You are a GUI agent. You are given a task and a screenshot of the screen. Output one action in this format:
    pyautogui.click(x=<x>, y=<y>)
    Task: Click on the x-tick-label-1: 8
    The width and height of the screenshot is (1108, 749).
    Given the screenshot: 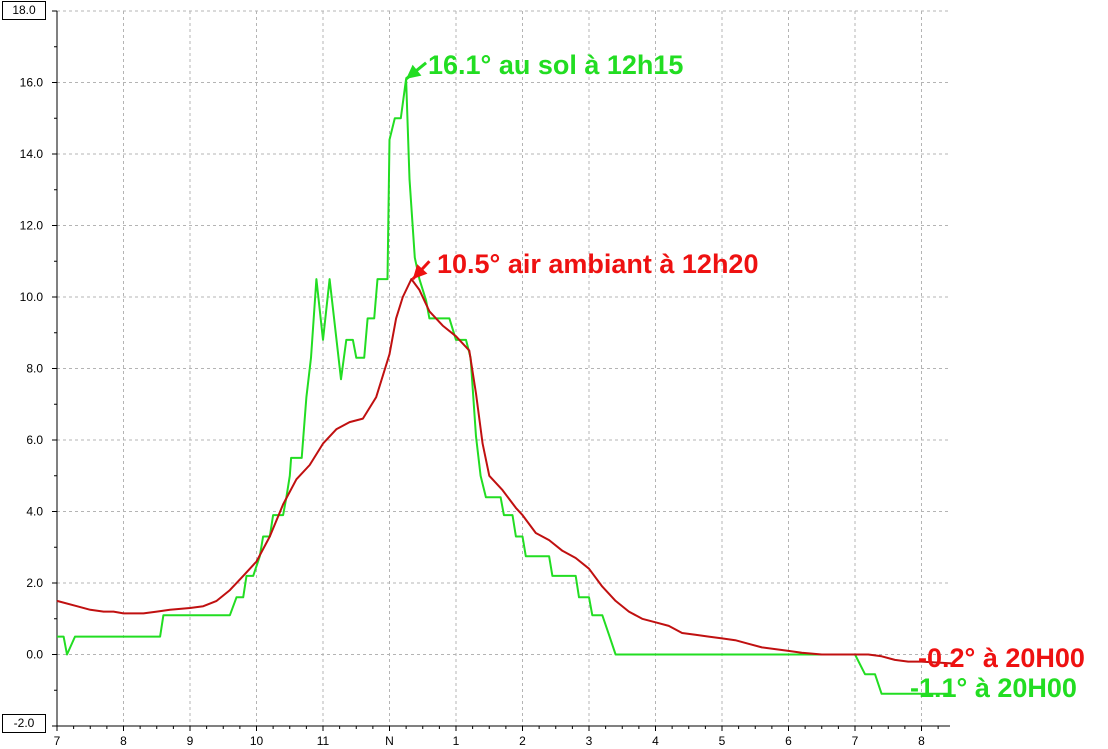 What is the action you would take?
    pyautogui.click(x=123, y=741)
    